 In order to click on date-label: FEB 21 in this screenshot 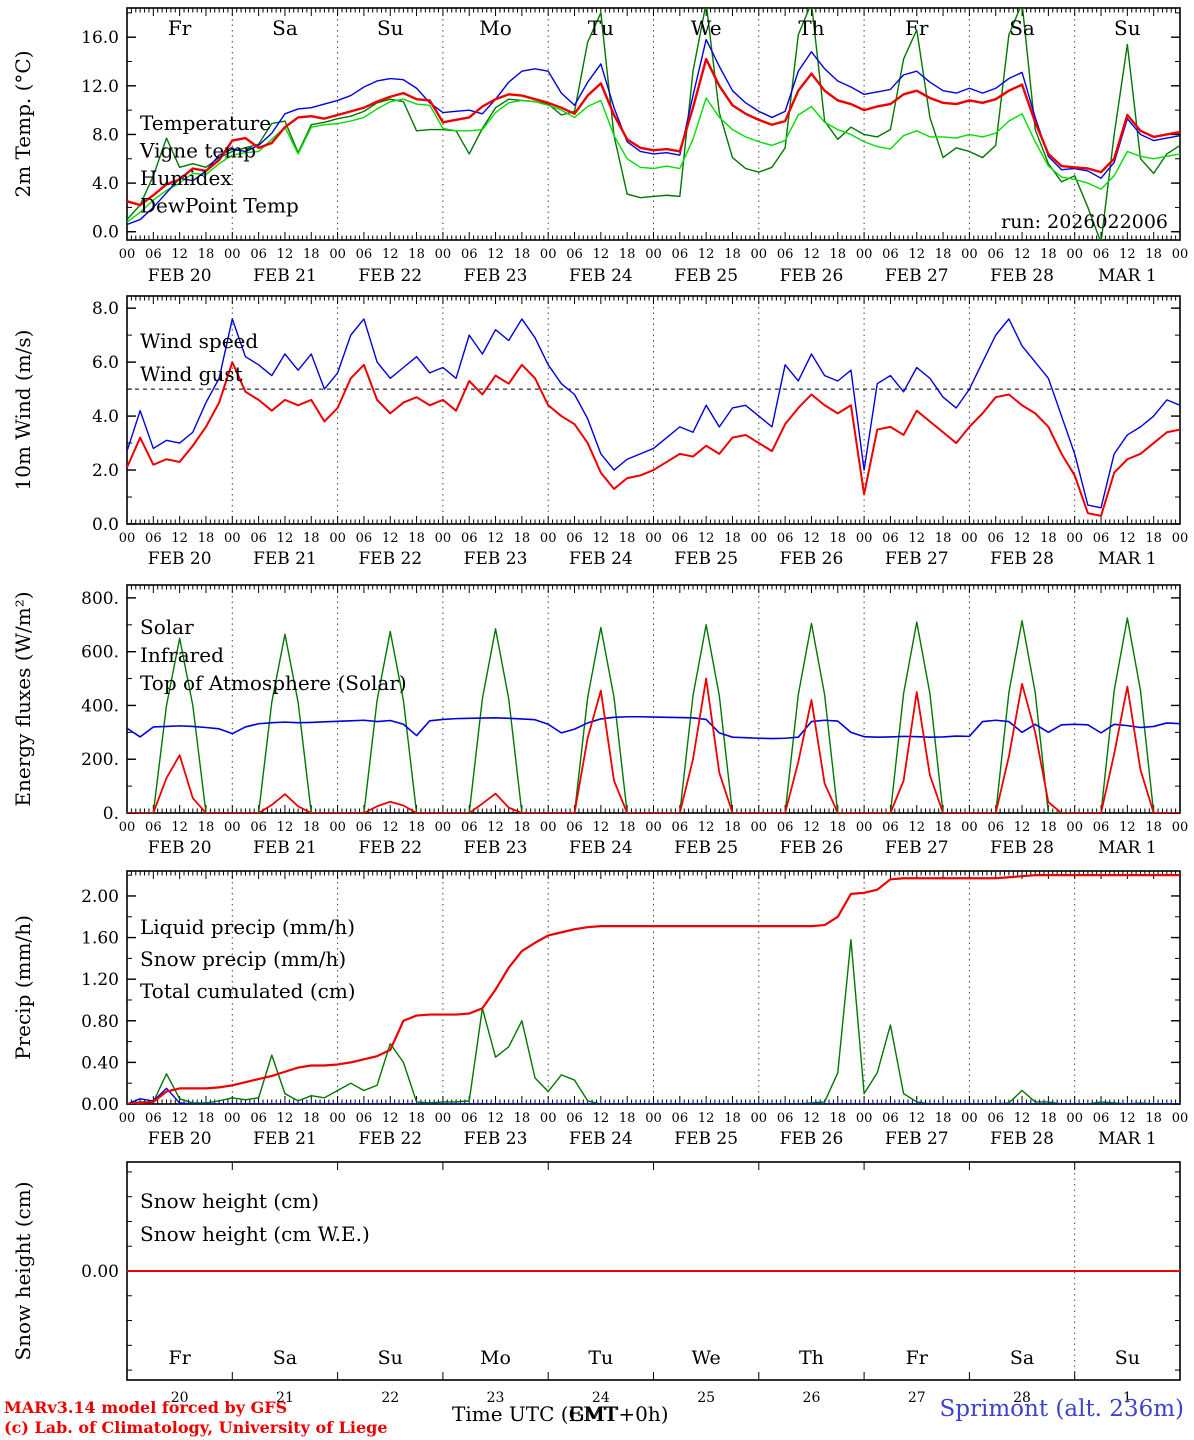, I will do `click(285, 559)`.